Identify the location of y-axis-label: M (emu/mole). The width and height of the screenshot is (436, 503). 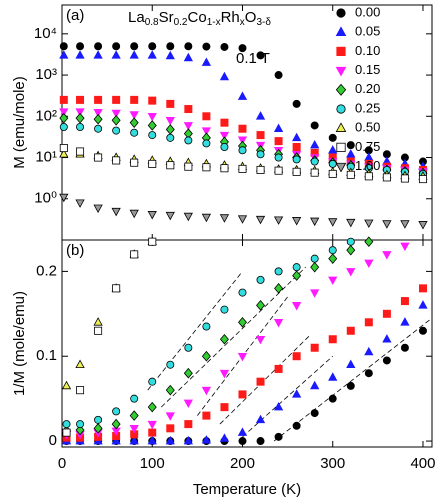
(19, 122).